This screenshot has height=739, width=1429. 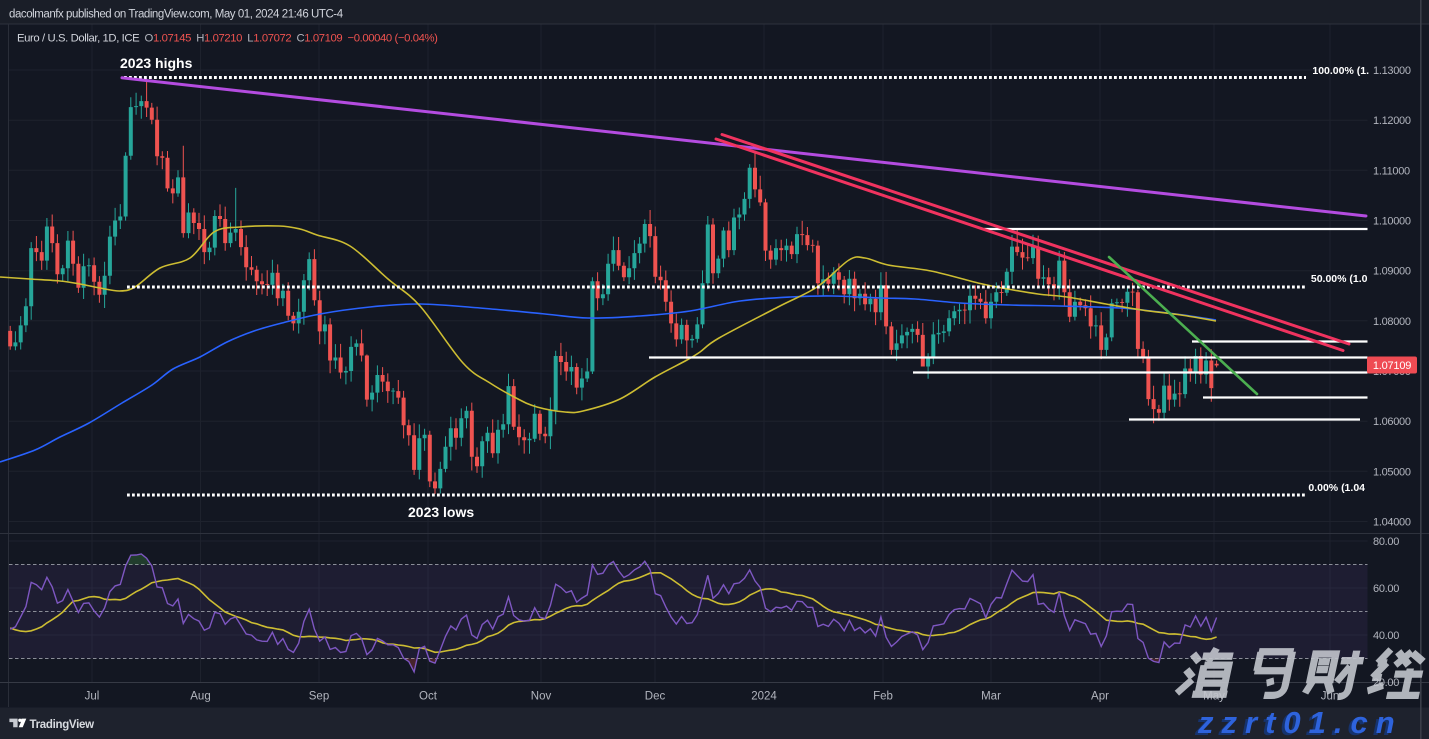 I want to click on svg-text: 1.04000, so click(x=1392, y=523).